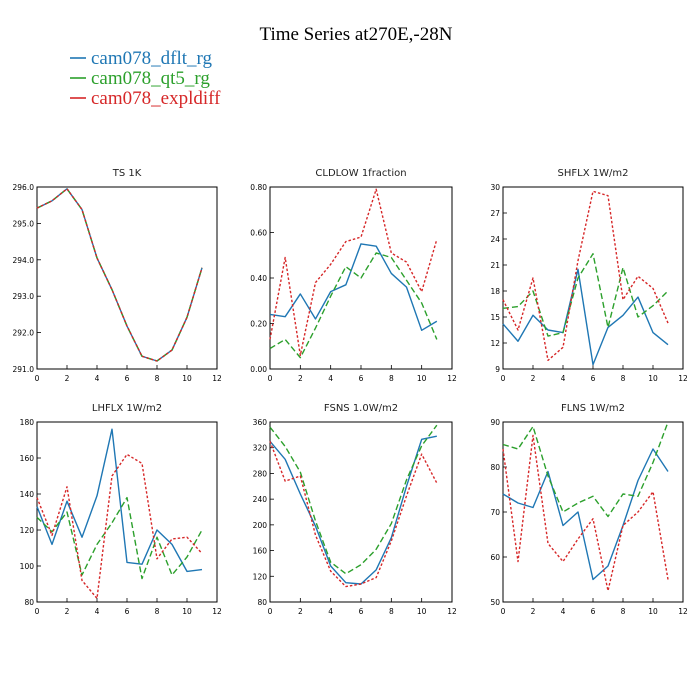 The image size is (700, 700). I want to click on y-tick-label-ts: 293.0, so click(24, 296).